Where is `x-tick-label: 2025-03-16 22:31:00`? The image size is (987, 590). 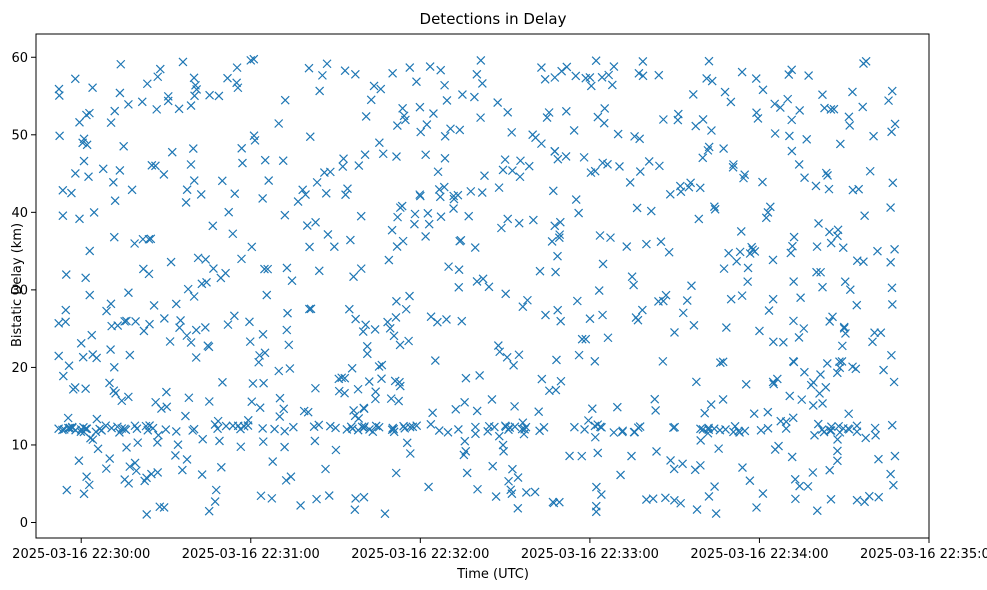 x-tick-label: 2025-03-16 22:31:00 is located at coordinates (251, 554).